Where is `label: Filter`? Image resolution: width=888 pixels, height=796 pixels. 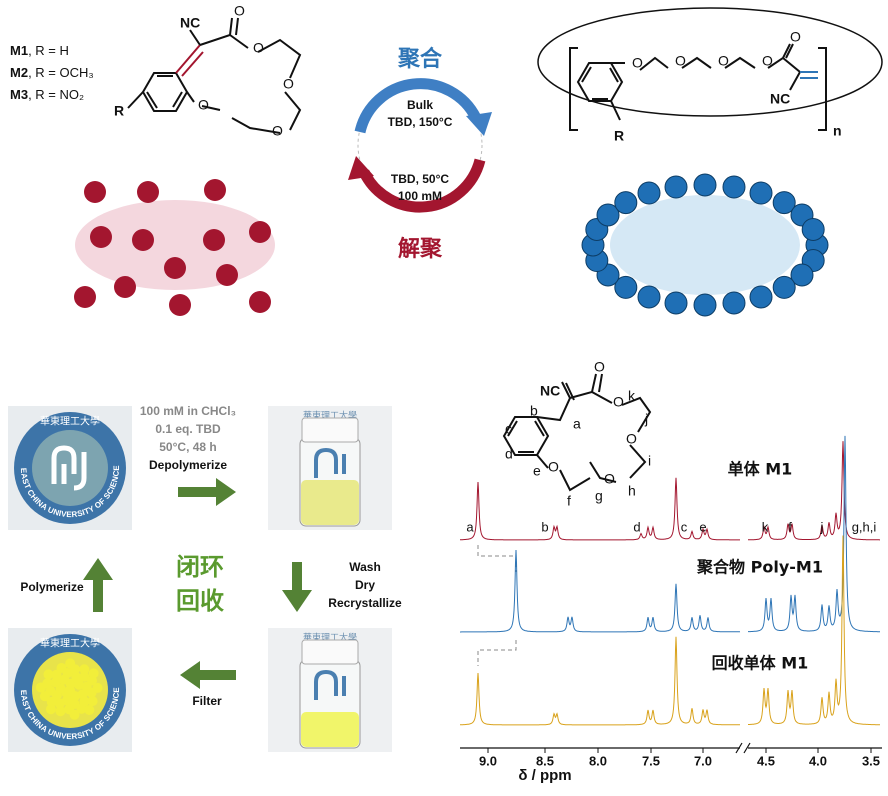 label: Filter is located at coordinates (207, 701).